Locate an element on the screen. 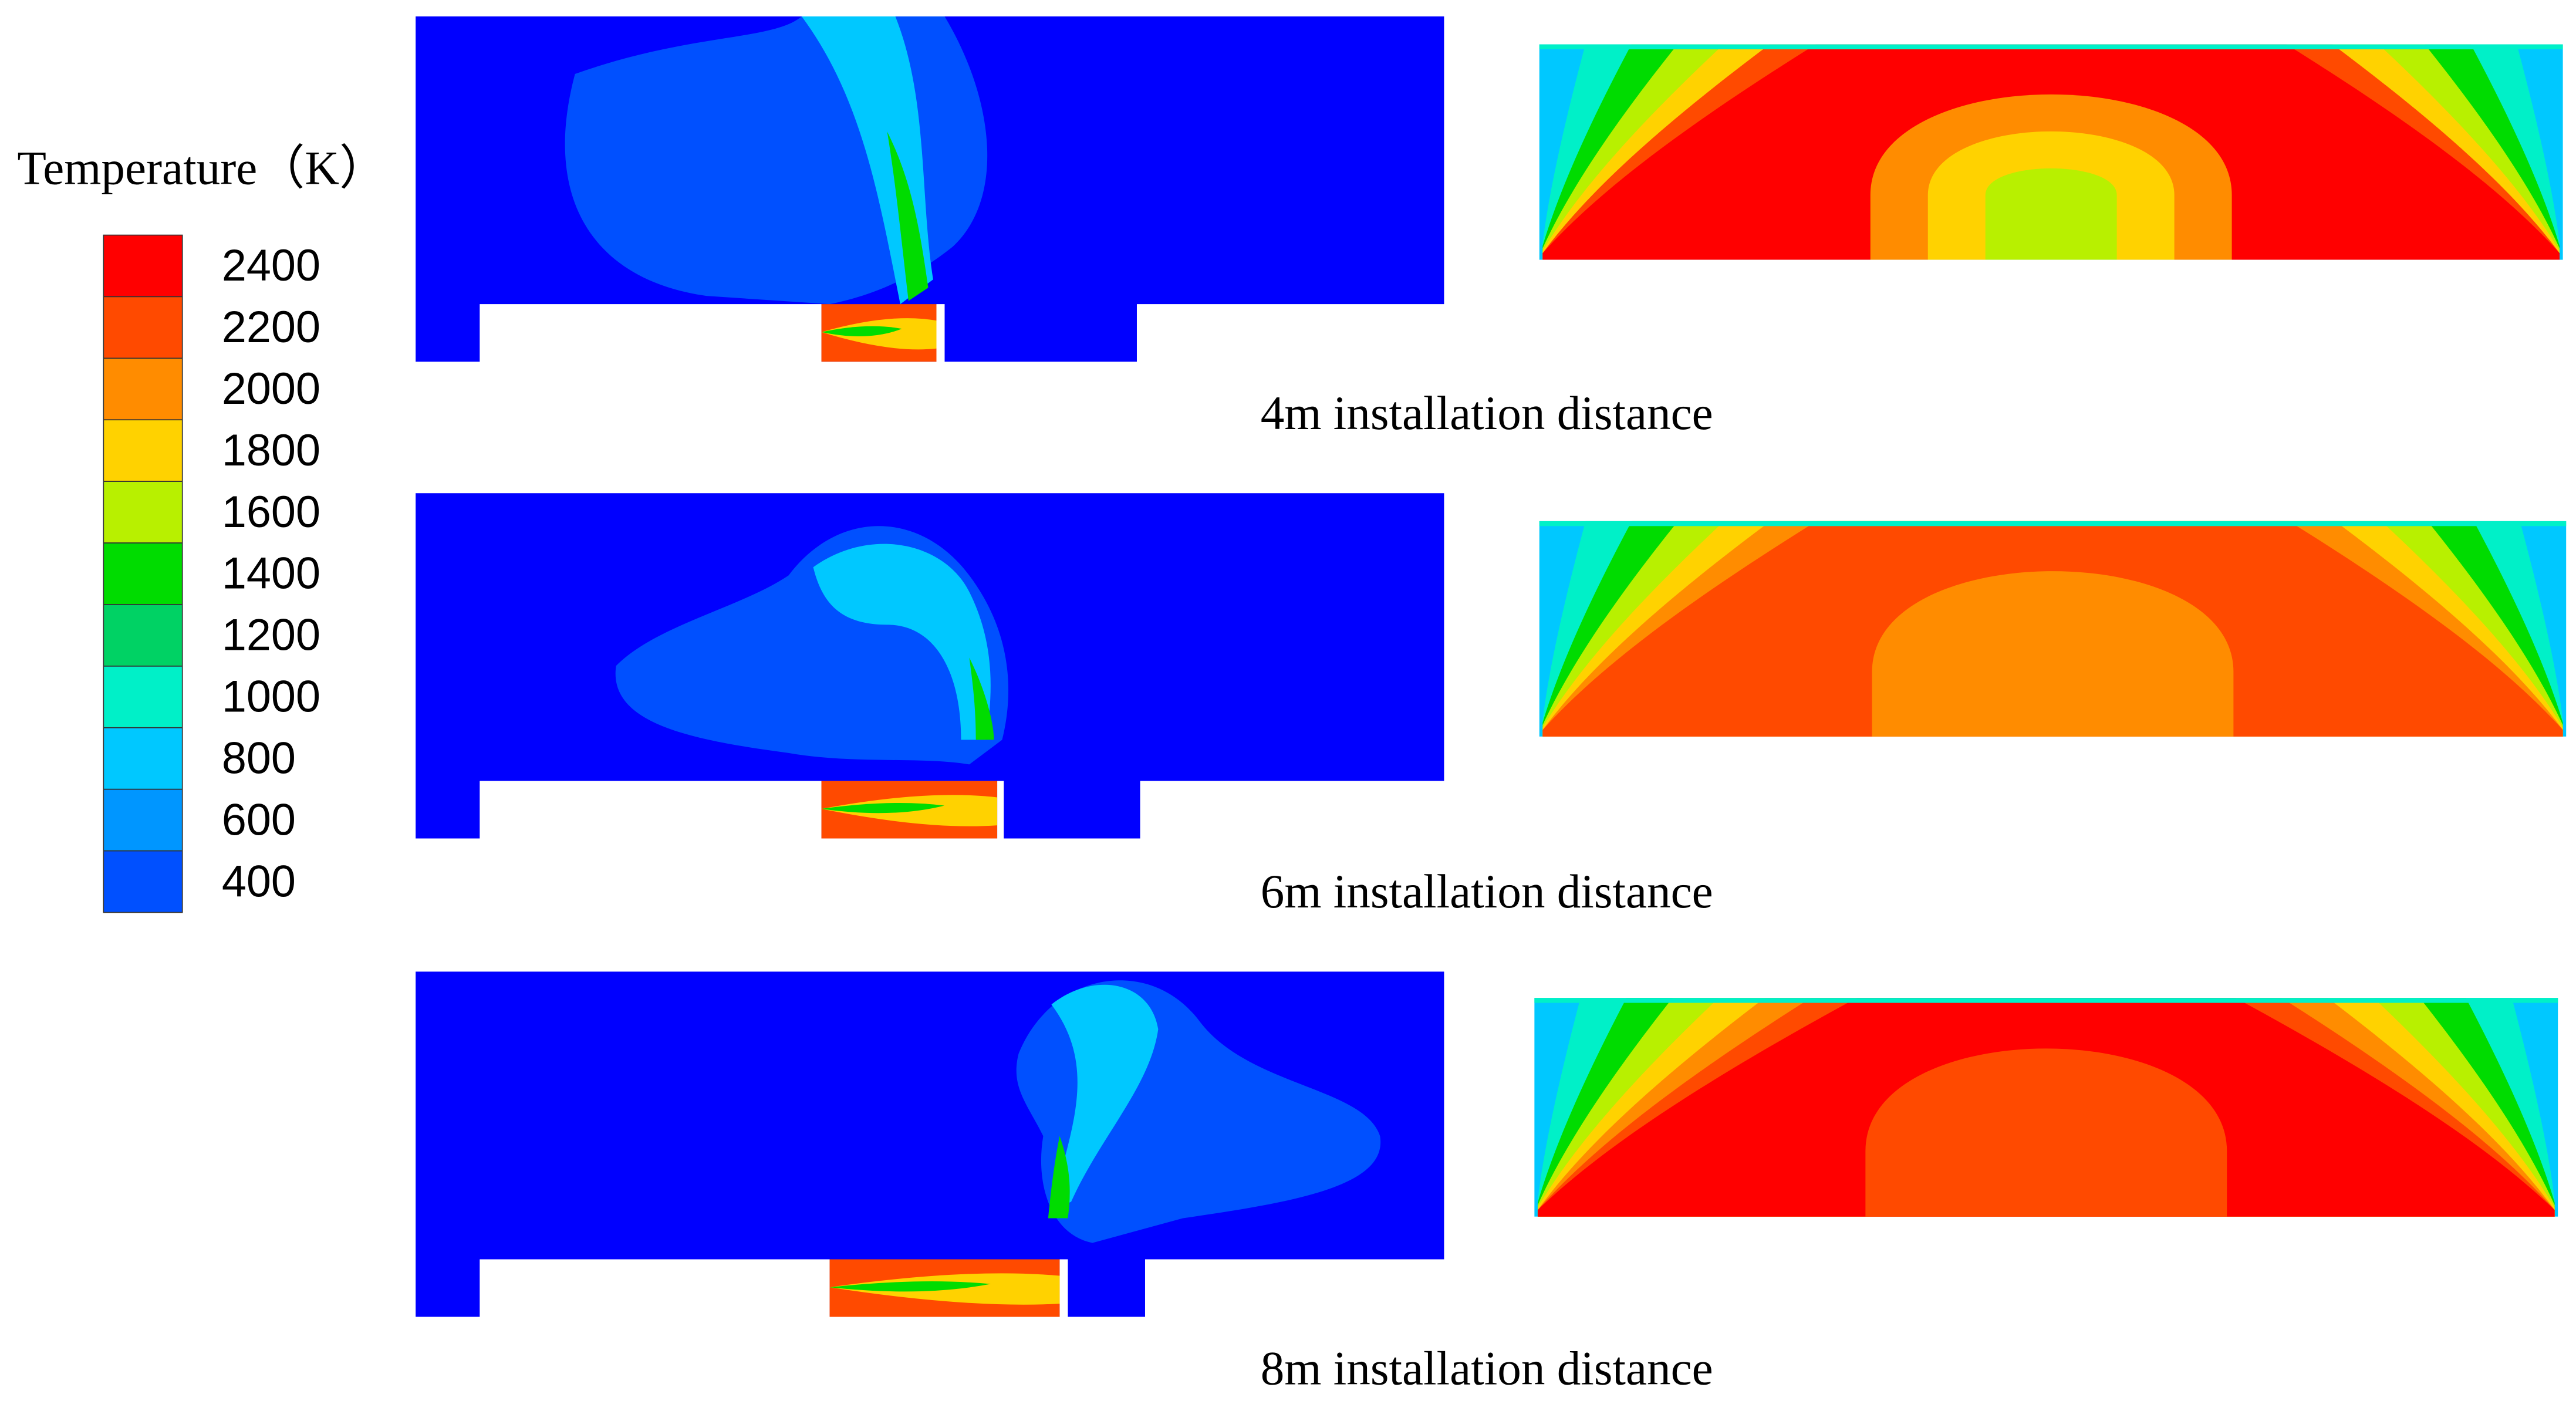 This screenshot has width=2576, height=1404. colorbar-label: 800 is located at coordinates (259, 759).